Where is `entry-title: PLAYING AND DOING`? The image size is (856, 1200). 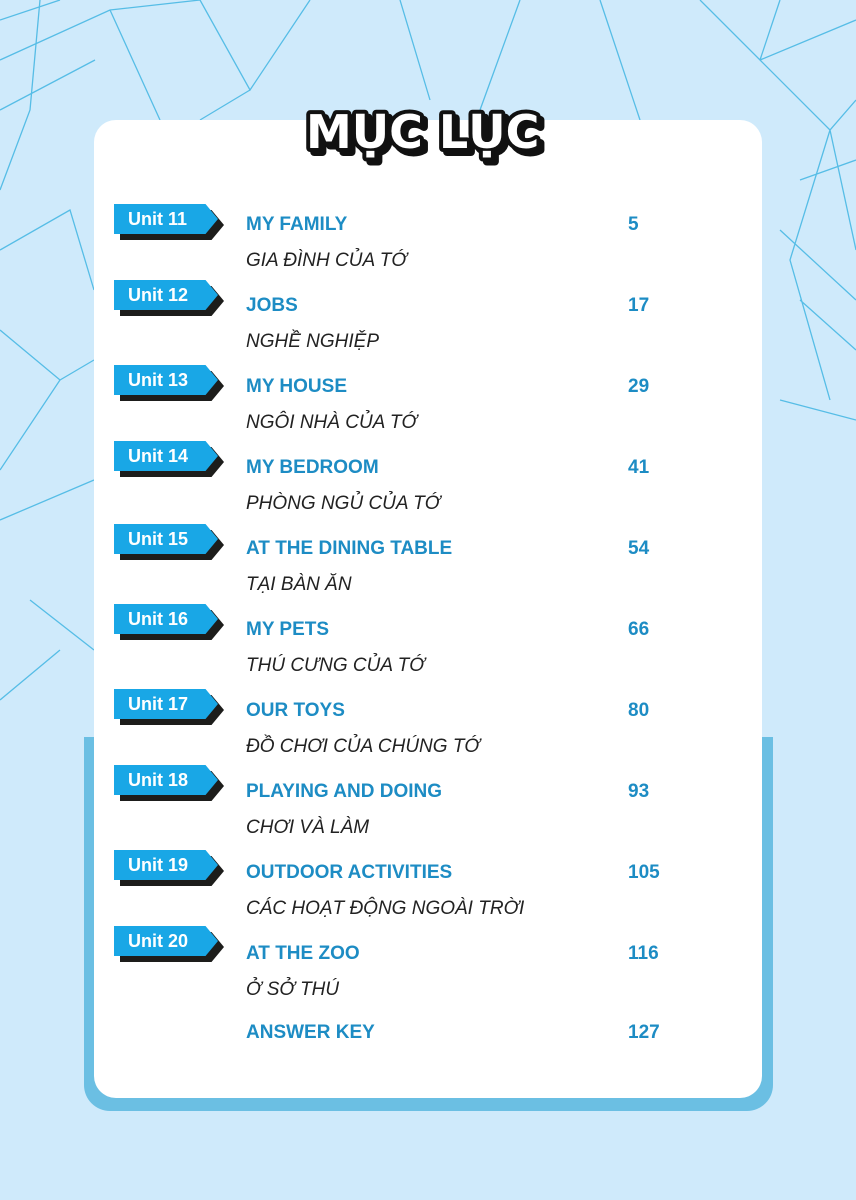
entry-title: PLAYING AND DOING is located at coordinates (344, 791).